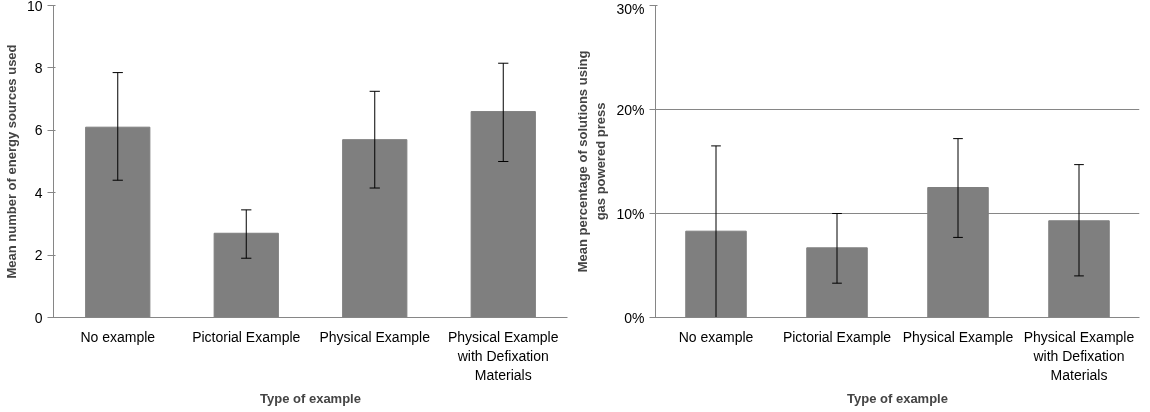 This screenshot has height=412, width=1150. What do you see at coordinates (38, 192) in the screenshot?
I see `y-tick-label: 4` at bounding box center [38, 192].